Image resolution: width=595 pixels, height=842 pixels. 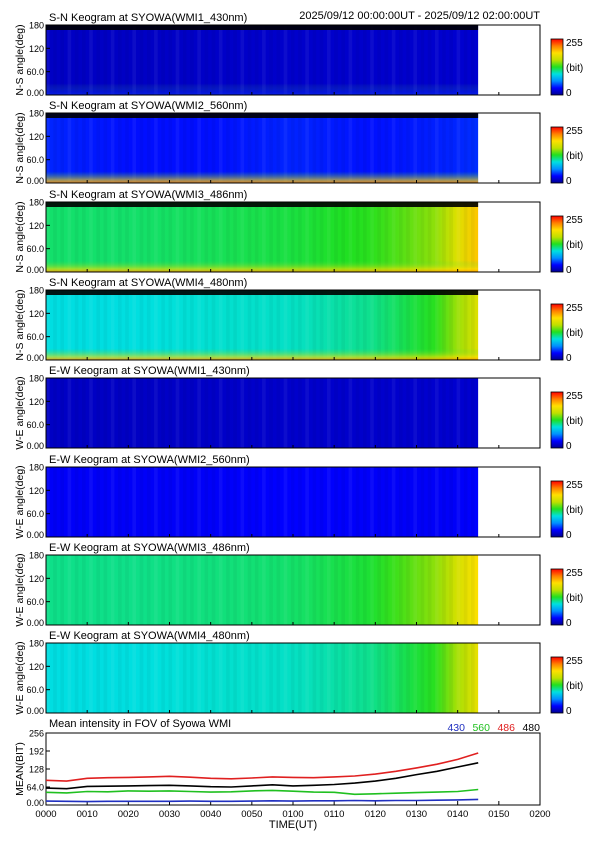 What do you see at coordinates (574, 686) in the screenshot?
I see `colorbar-unit-label: (bit)` at bounding box center [574, 686].